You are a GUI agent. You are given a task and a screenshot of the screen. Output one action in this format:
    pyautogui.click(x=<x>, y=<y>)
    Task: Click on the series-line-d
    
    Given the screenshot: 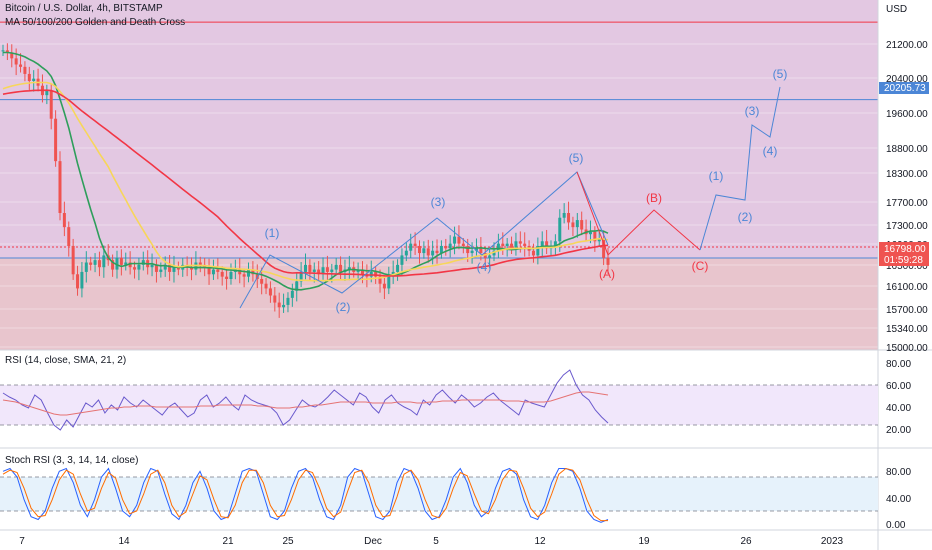 What is the action you would take?
    pyautogui.click(x=305, y=494)
    